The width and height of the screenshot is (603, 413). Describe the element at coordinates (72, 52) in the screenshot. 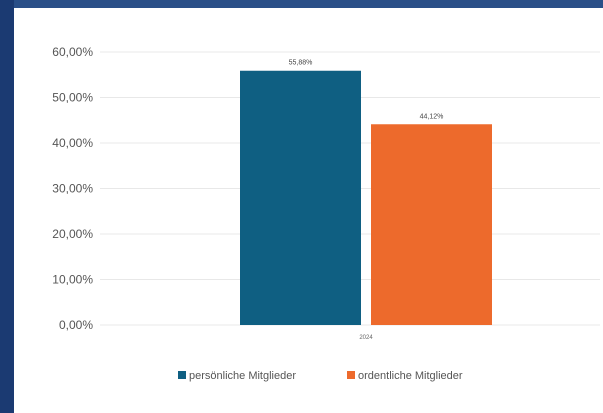

I see `y-tick-label: 60,00%` at that location.